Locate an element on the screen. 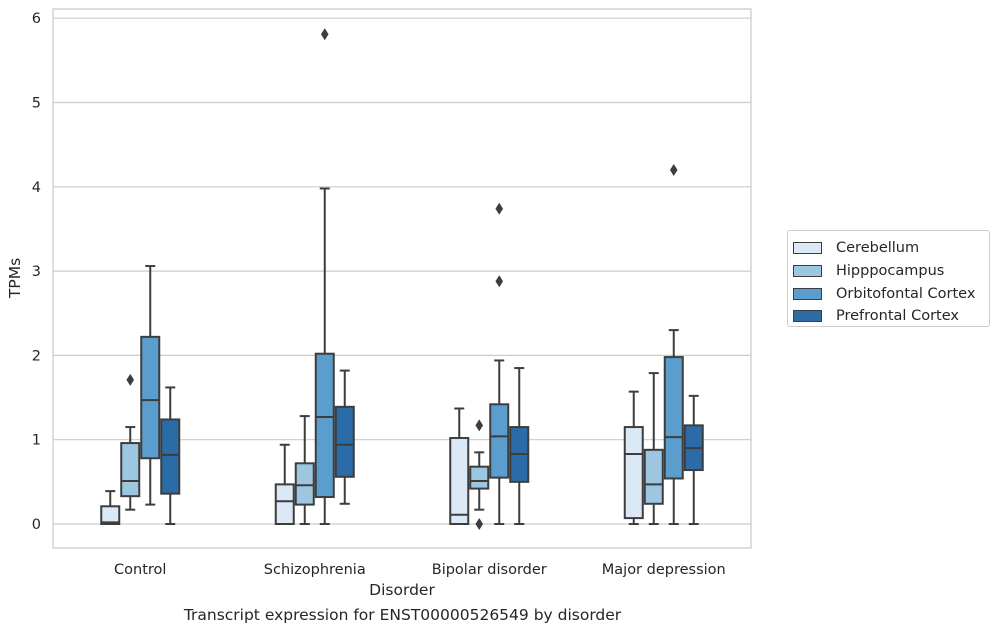  x-tick-label: Bipolar disorder is located at coordinates (489, 570).